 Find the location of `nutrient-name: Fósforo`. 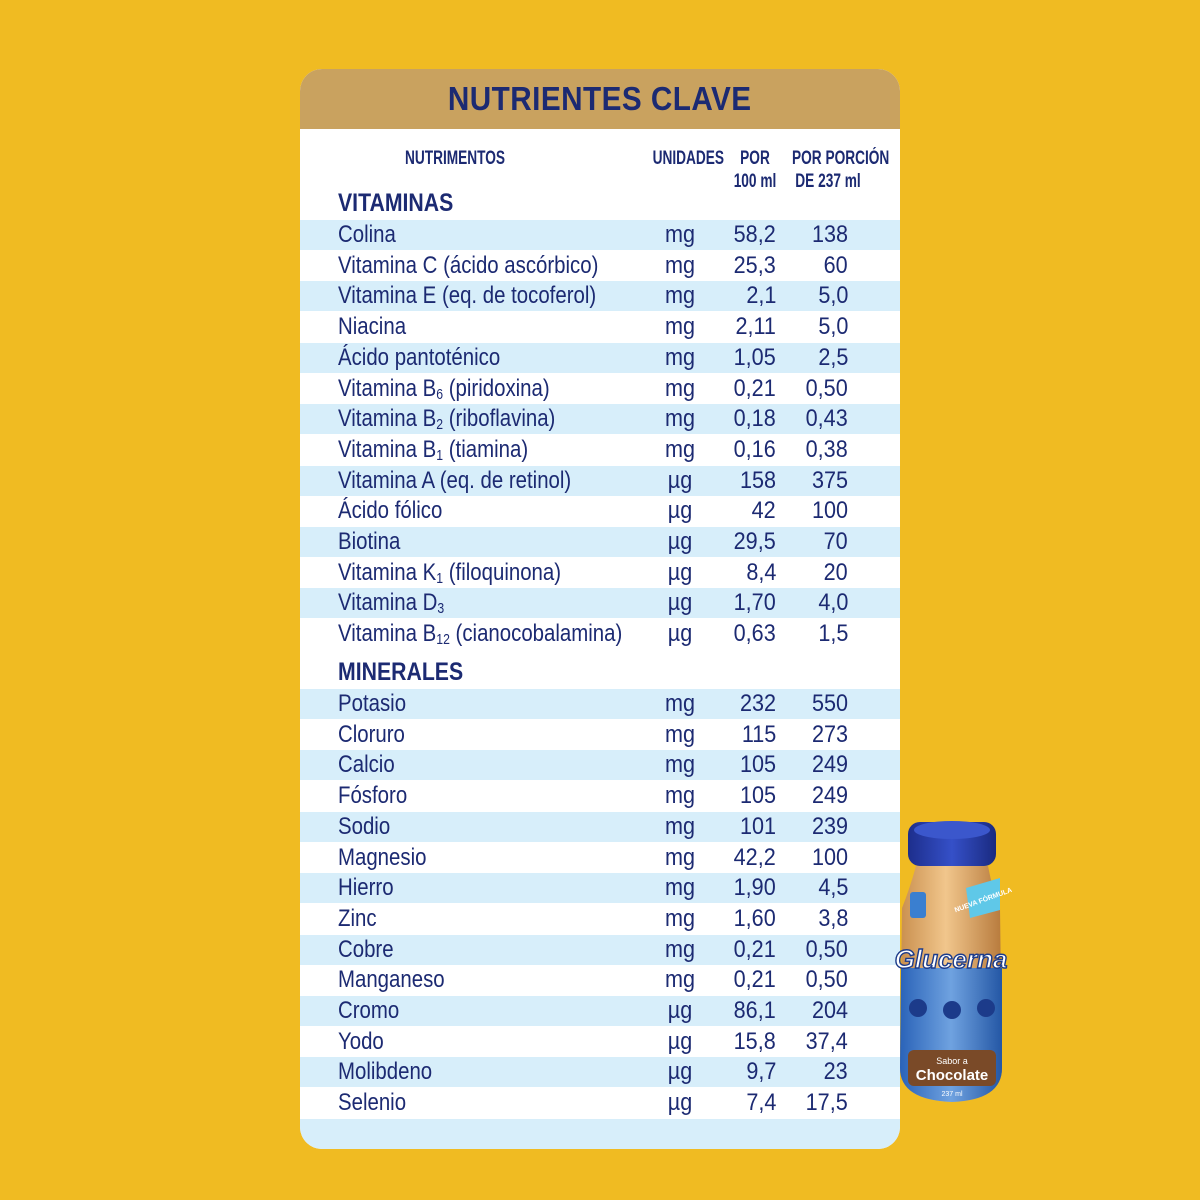

nutrient-name: Fósforo is located at coordinates (373, 796).